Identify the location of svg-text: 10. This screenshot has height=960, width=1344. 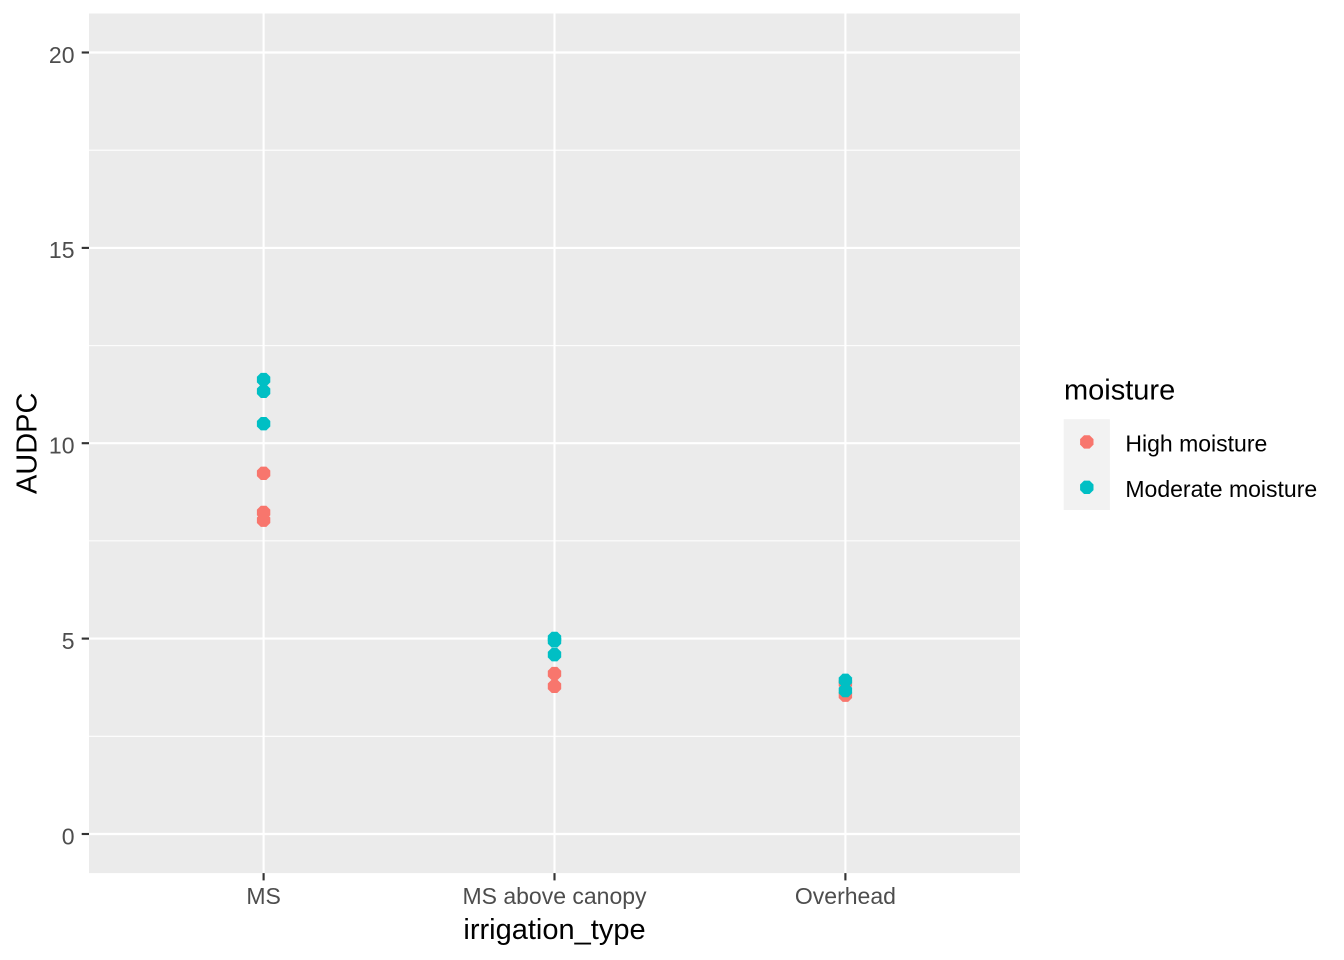
(62, 446).